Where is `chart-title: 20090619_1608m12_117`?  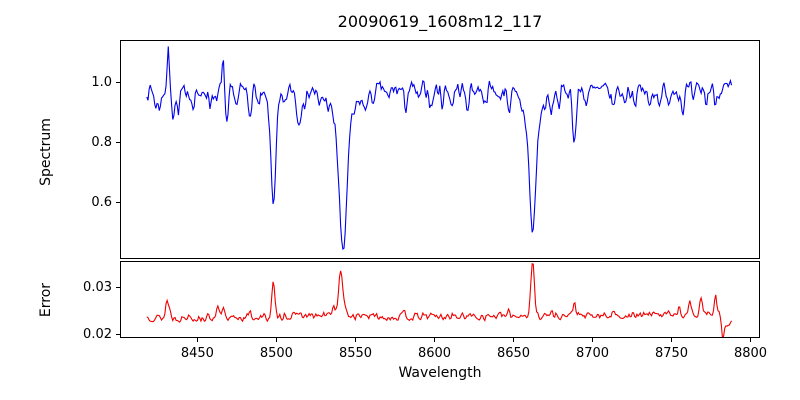
chart-title: 20090619_1608m12_117 is located at coordinates (440, 21).